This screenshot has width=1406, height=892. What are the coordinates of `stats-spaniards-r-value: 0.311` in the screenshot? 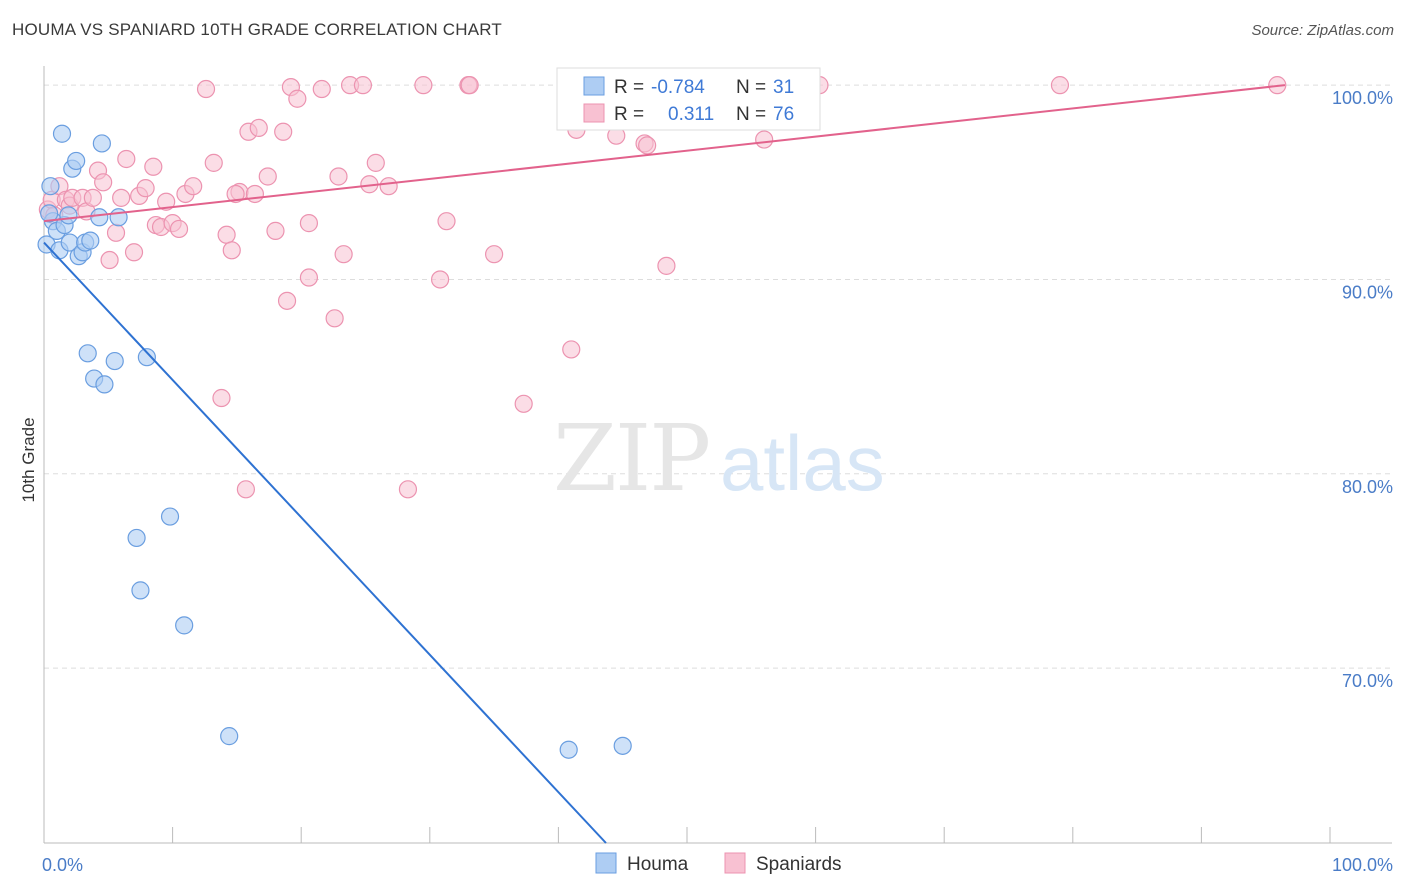 It's located at (691, 114).